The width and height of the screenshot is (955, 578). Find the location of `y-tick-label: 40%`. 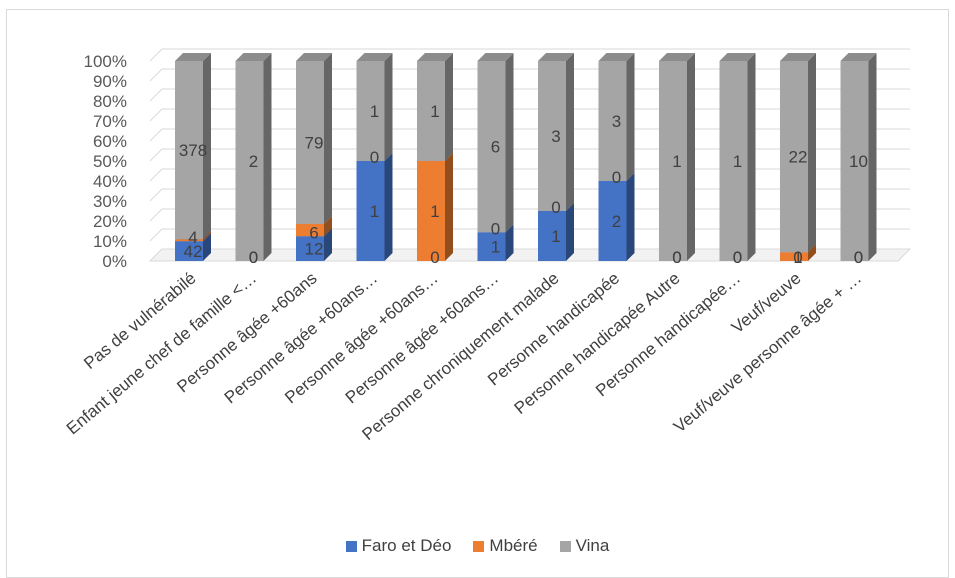

y-tick-label: 40% is located at coordinates (110, 181).